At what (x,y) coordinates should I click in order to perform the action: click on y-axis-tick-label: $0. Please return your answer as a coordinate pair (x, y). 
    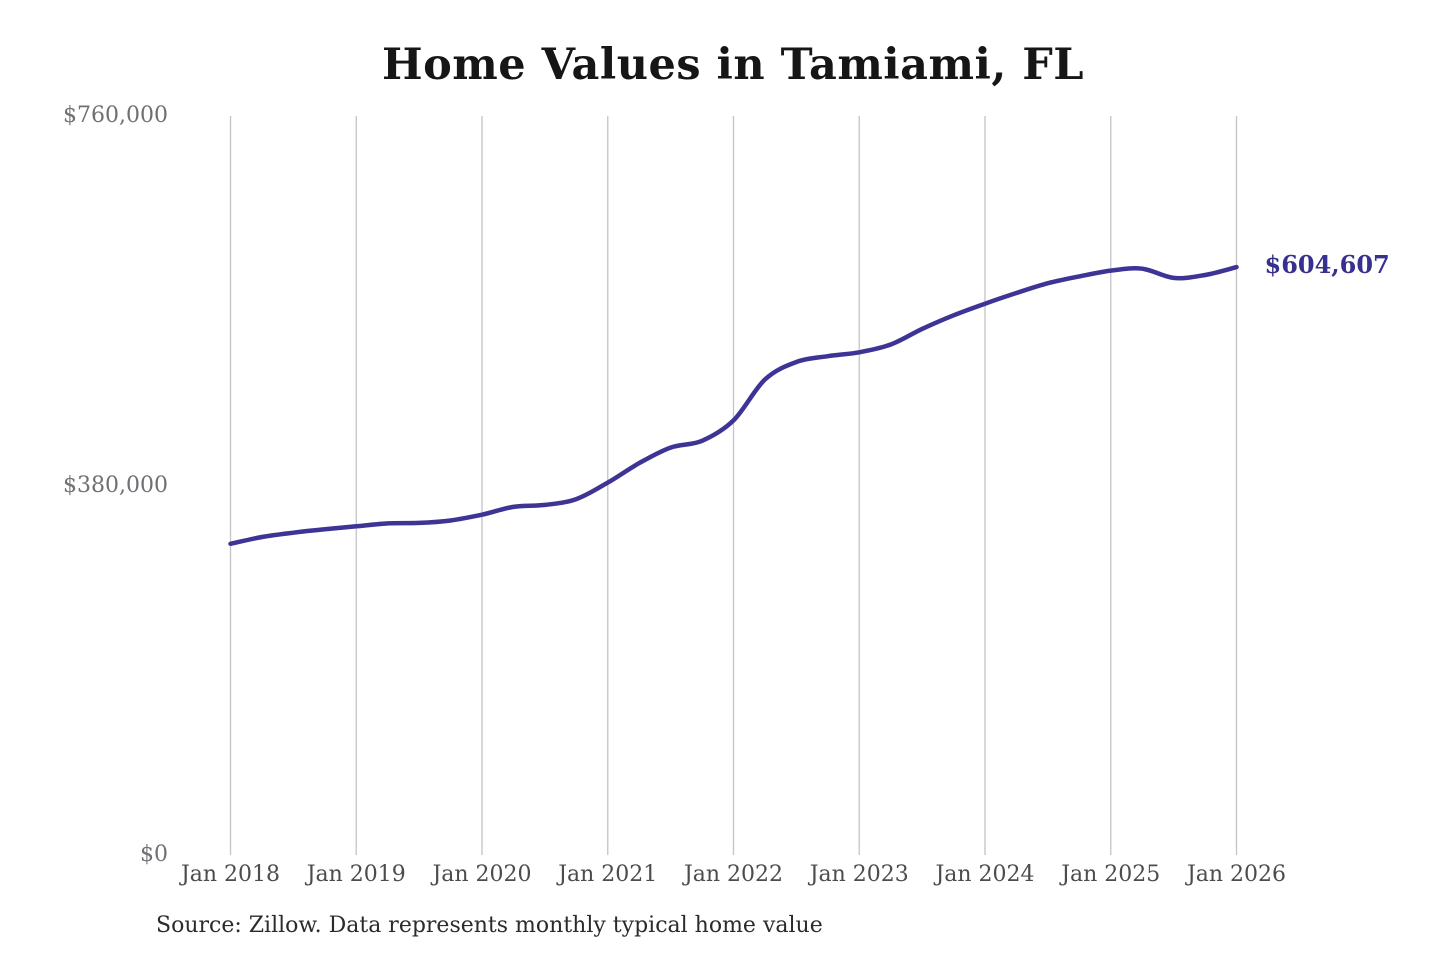
    Looking at the image, I should click on (154, 854).